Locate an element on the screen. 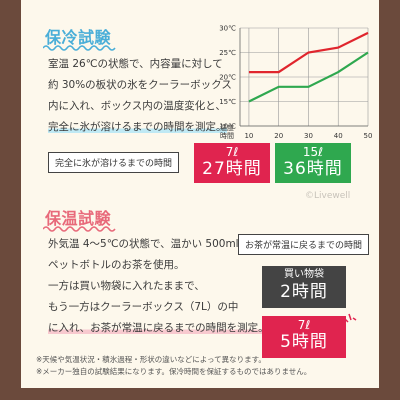 The image size is (400, 400). temperature-chart: 30℃ 25℃ 20℃ 15℃ 10℃ 10 20 30 40 50 温度 時間 is located at coordinates (295, 83).